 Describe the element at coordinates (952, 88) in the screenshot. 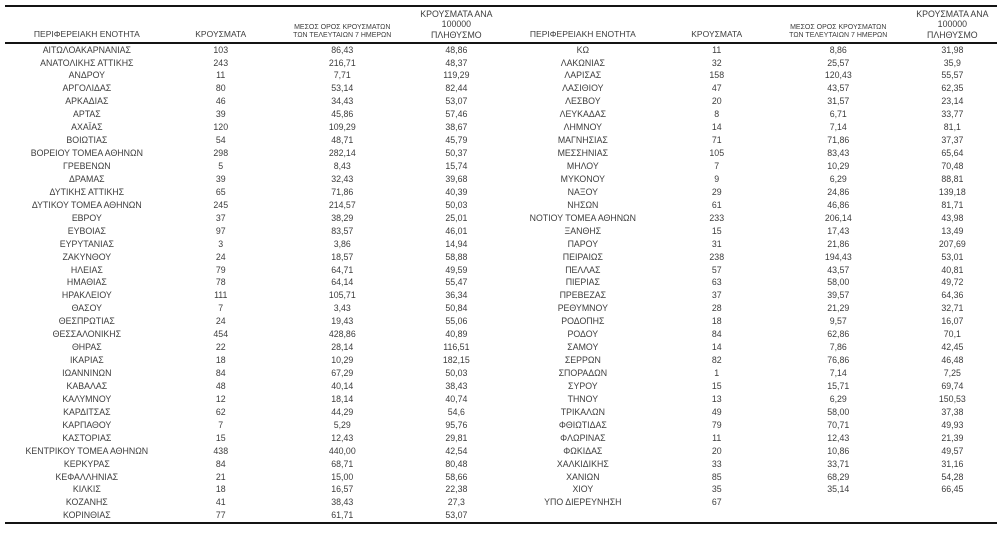

I see `per100k-cell: 62,35` at that location.